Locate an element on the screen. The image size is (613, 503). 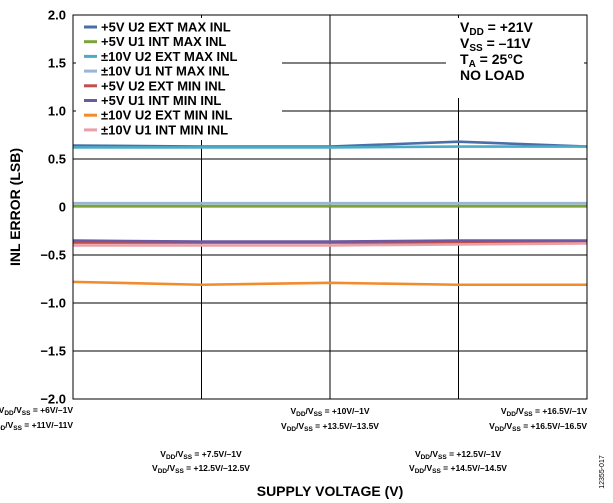
y-tick-label: −1.5 is located at coordinates (53, 351).